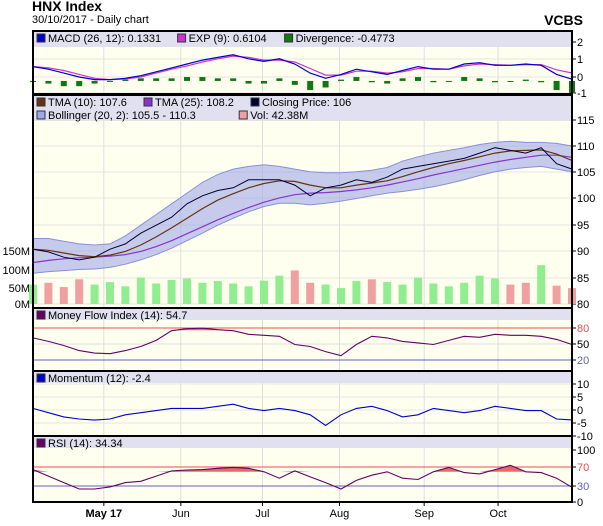  Describe the element at coordinates (104, 39) in the screenshot. I see `legend-label: MACD (26, 12): 0.1331` at that location.